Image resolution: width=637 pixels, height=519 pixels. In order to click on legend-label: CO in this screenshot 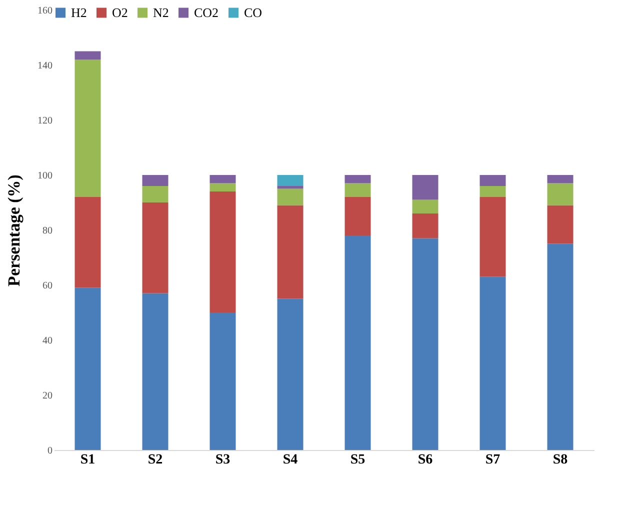, I will do `click(253, 12)`.